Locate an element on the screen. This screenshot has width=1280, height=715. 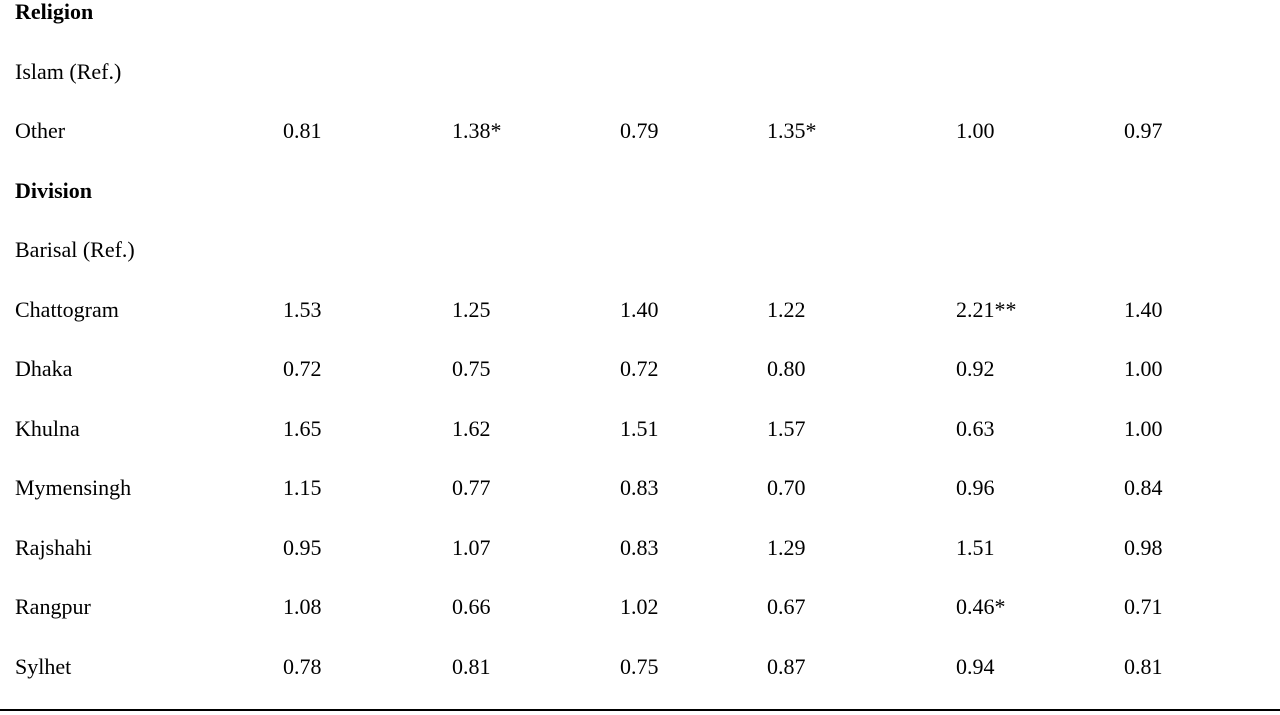
table-cell: 0.67 is located at coordinates (786, 606).